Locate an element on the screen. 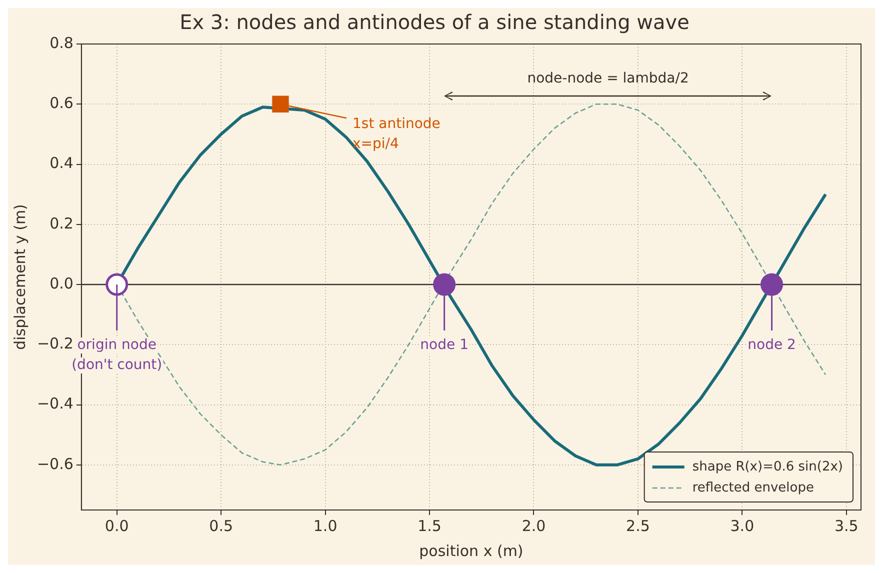 The height and width of the screenshot is (573, 883). x-tick-label: 2.0 is located at coordinates (534, 525).